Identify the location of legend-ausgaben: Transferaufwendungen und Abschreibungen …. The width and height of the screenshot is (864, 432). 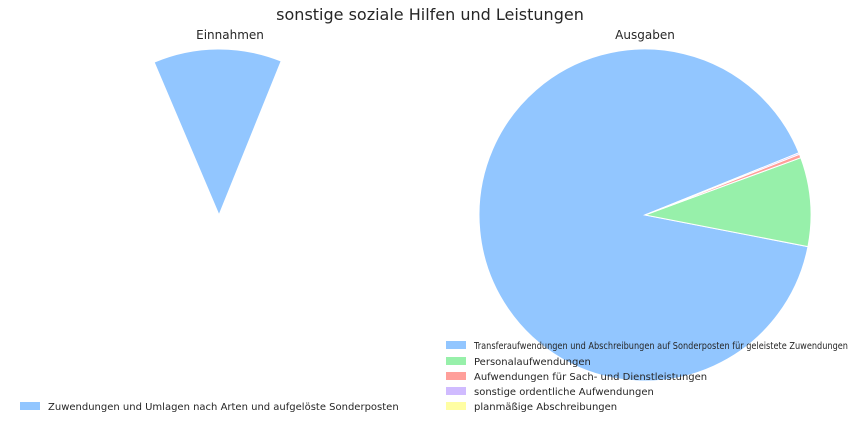
(647, 377).